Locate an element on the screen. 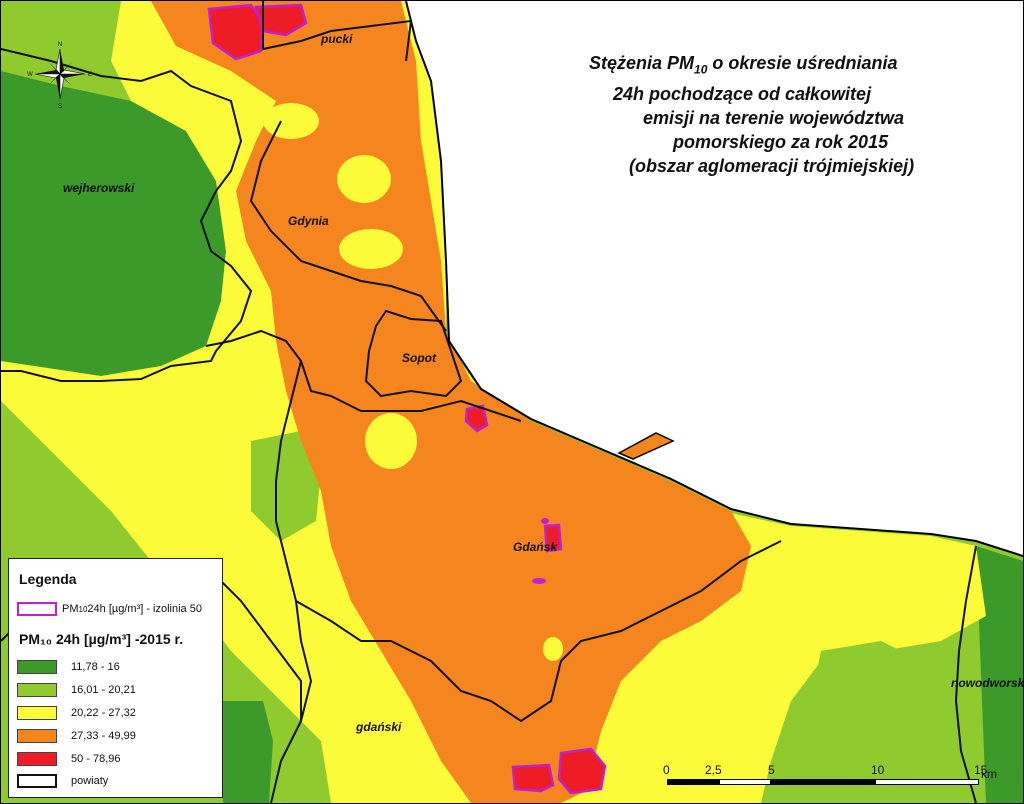 The image size is (1024, 804). compass-s: S is located at coordinates (60, 106).